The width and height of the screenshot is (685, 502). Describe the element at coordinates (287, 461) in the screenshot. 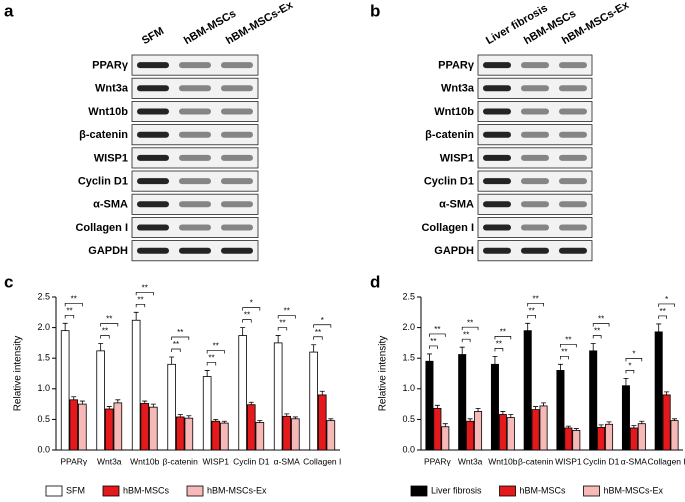

I see `x-tick-label: α-SMA` at that location.